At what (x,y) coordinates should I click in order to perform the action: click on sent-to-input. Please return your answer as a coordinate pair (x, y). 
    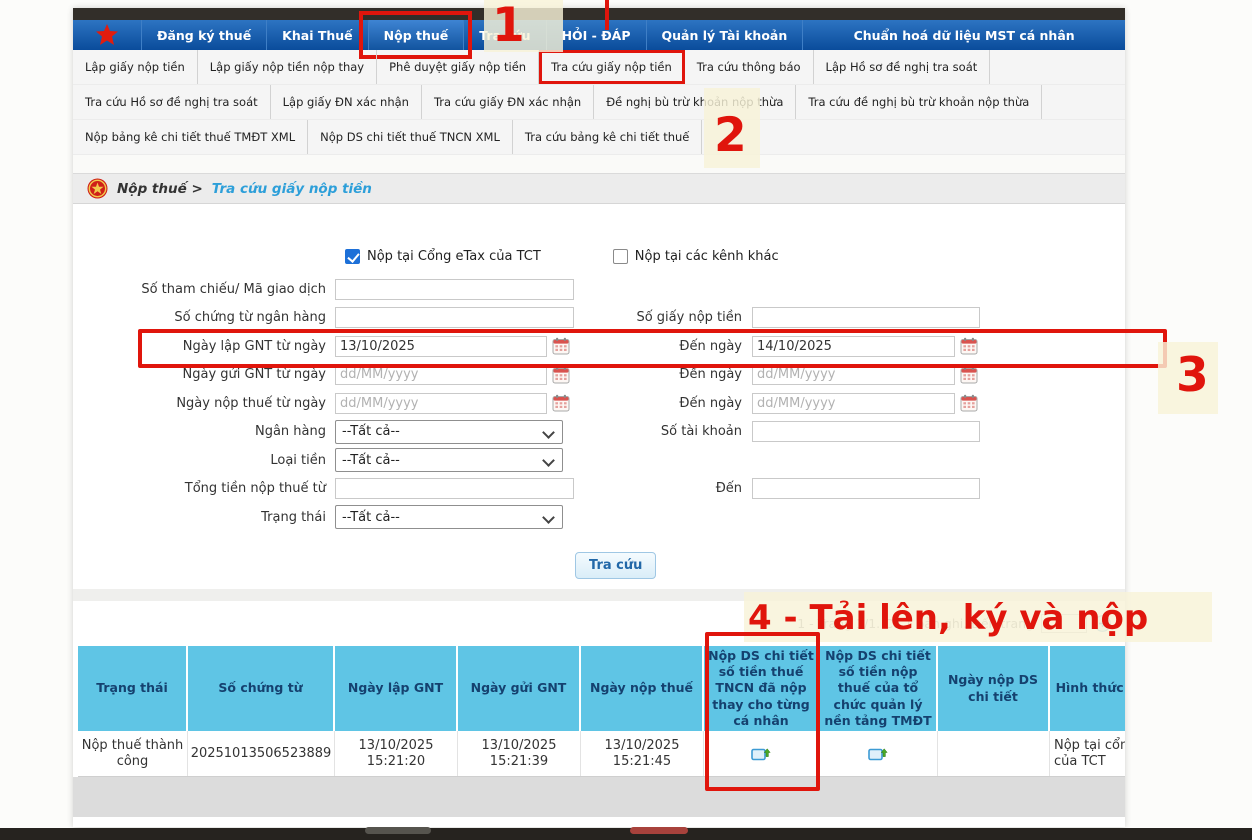
    Looking at the image, I should click on (853, 374).